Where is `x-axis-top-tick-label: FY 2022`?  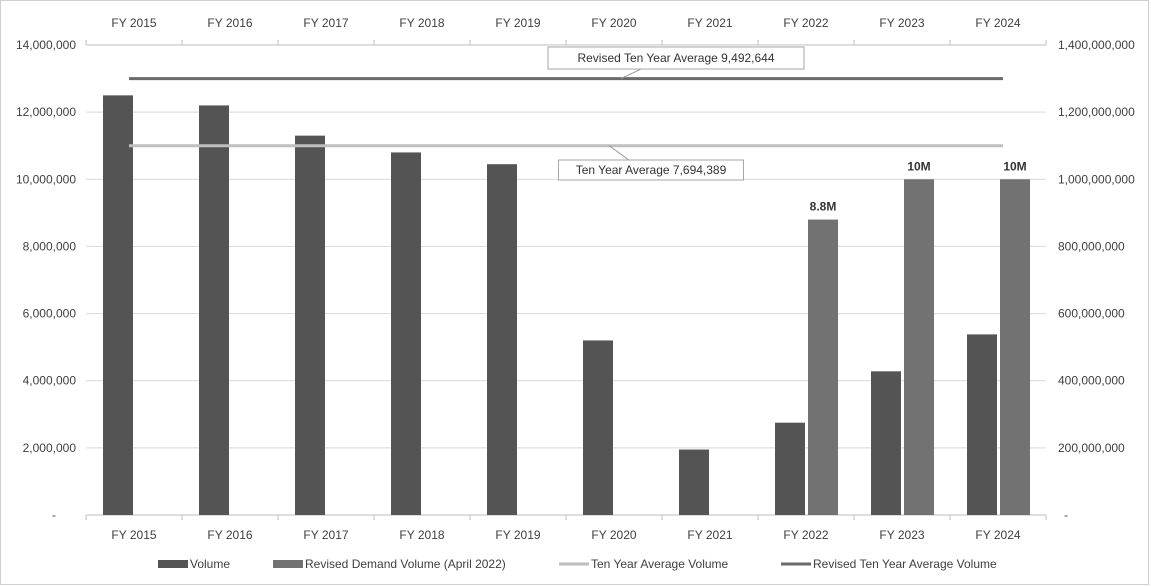
x-axis-top-tick-label: FY 2022 is located at coordinates (805, 23).